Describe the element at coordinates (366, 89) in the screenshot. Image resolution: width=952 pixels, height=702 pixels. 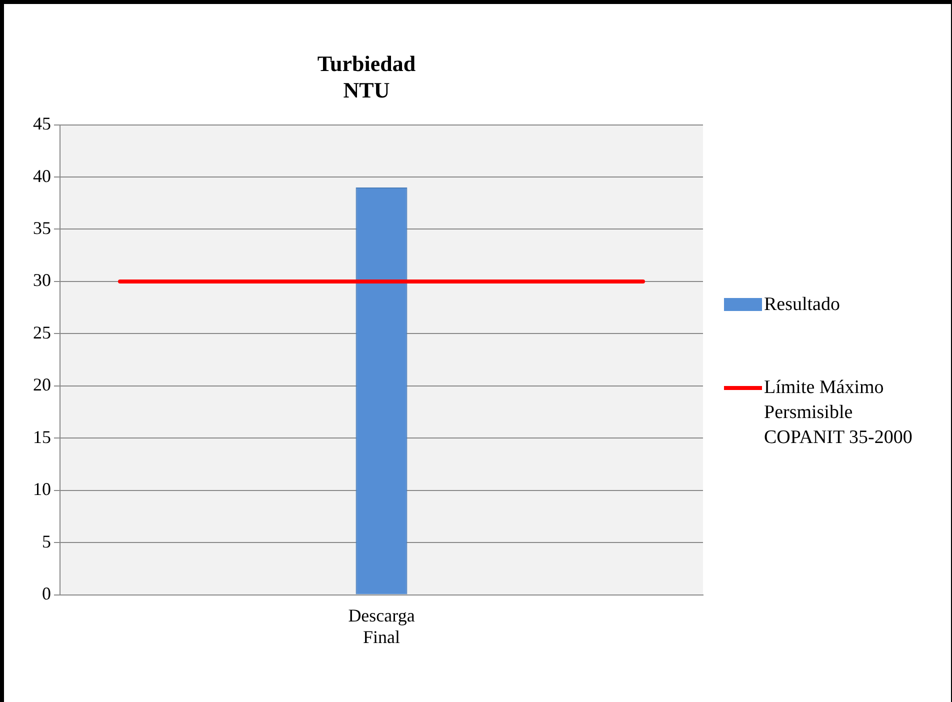
I see `chart-subtitle: NTU` at that location.